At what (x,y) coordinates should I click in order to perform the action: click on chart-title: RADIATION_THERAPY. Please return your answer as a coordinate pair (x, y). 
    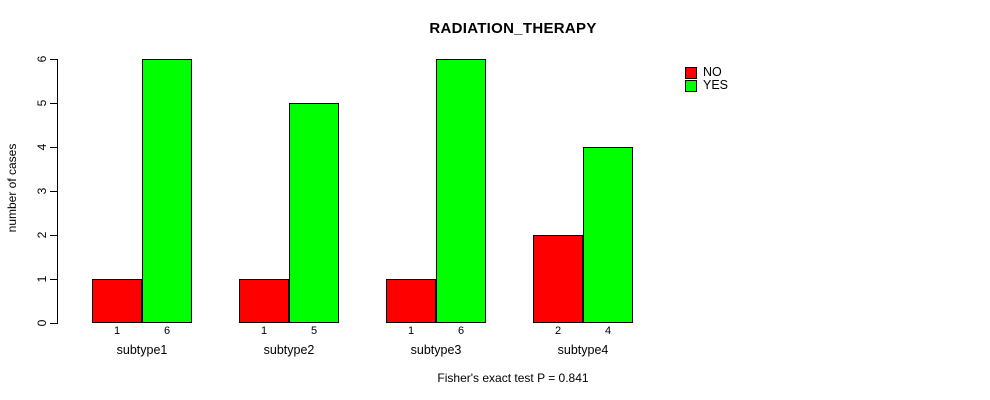
    Looking at the image, I should click on (513, 28).